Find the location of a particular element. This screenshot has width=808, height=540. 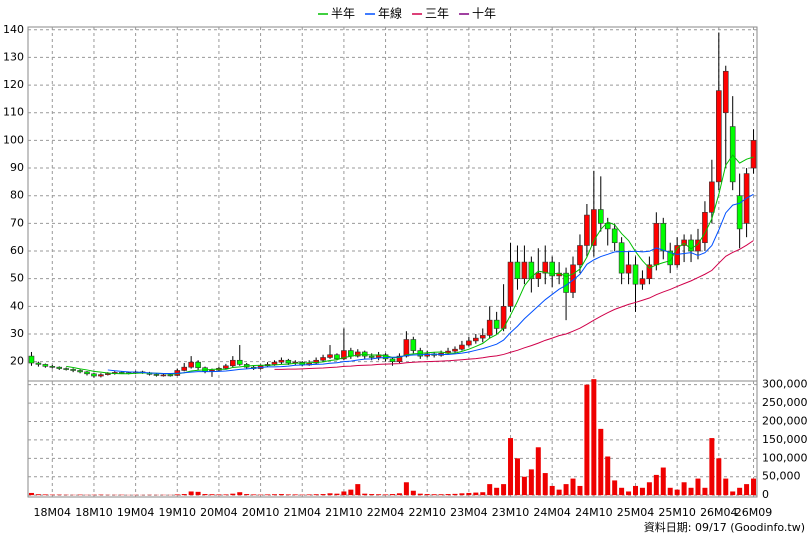

x-tick-label: 26M04 is located at coordinates (719, 512).